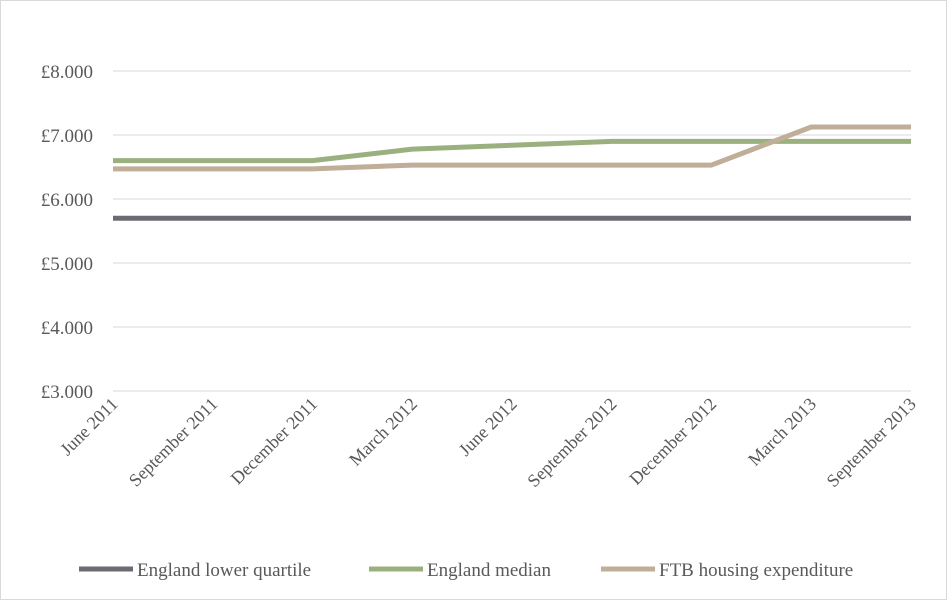  Describe the element at coordinates (383, 432) in the screenshot. I see `x-tick-label: March 2012` at that location.